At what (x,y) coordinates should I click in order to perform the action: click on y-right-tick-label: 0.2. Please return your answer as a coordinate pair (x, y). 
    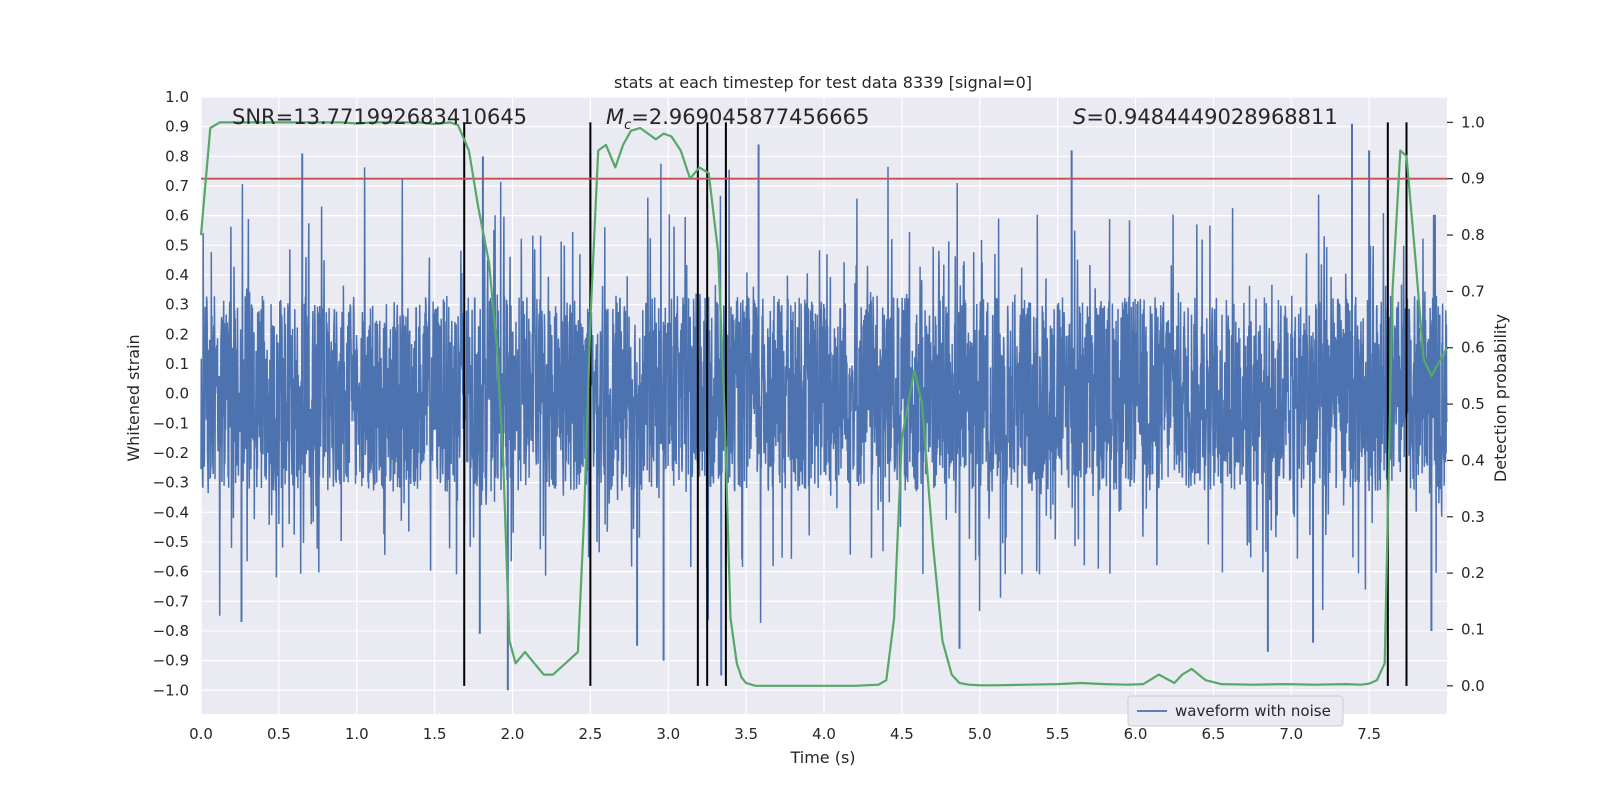
    Looking at the image, I should click on (1473, 573).